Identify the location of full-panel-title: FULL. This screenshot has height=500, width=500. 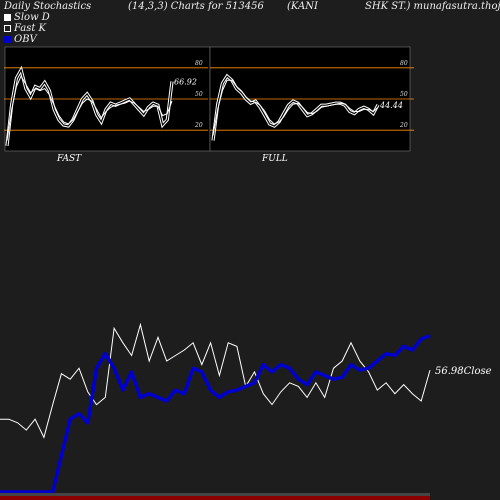
(274, 159).